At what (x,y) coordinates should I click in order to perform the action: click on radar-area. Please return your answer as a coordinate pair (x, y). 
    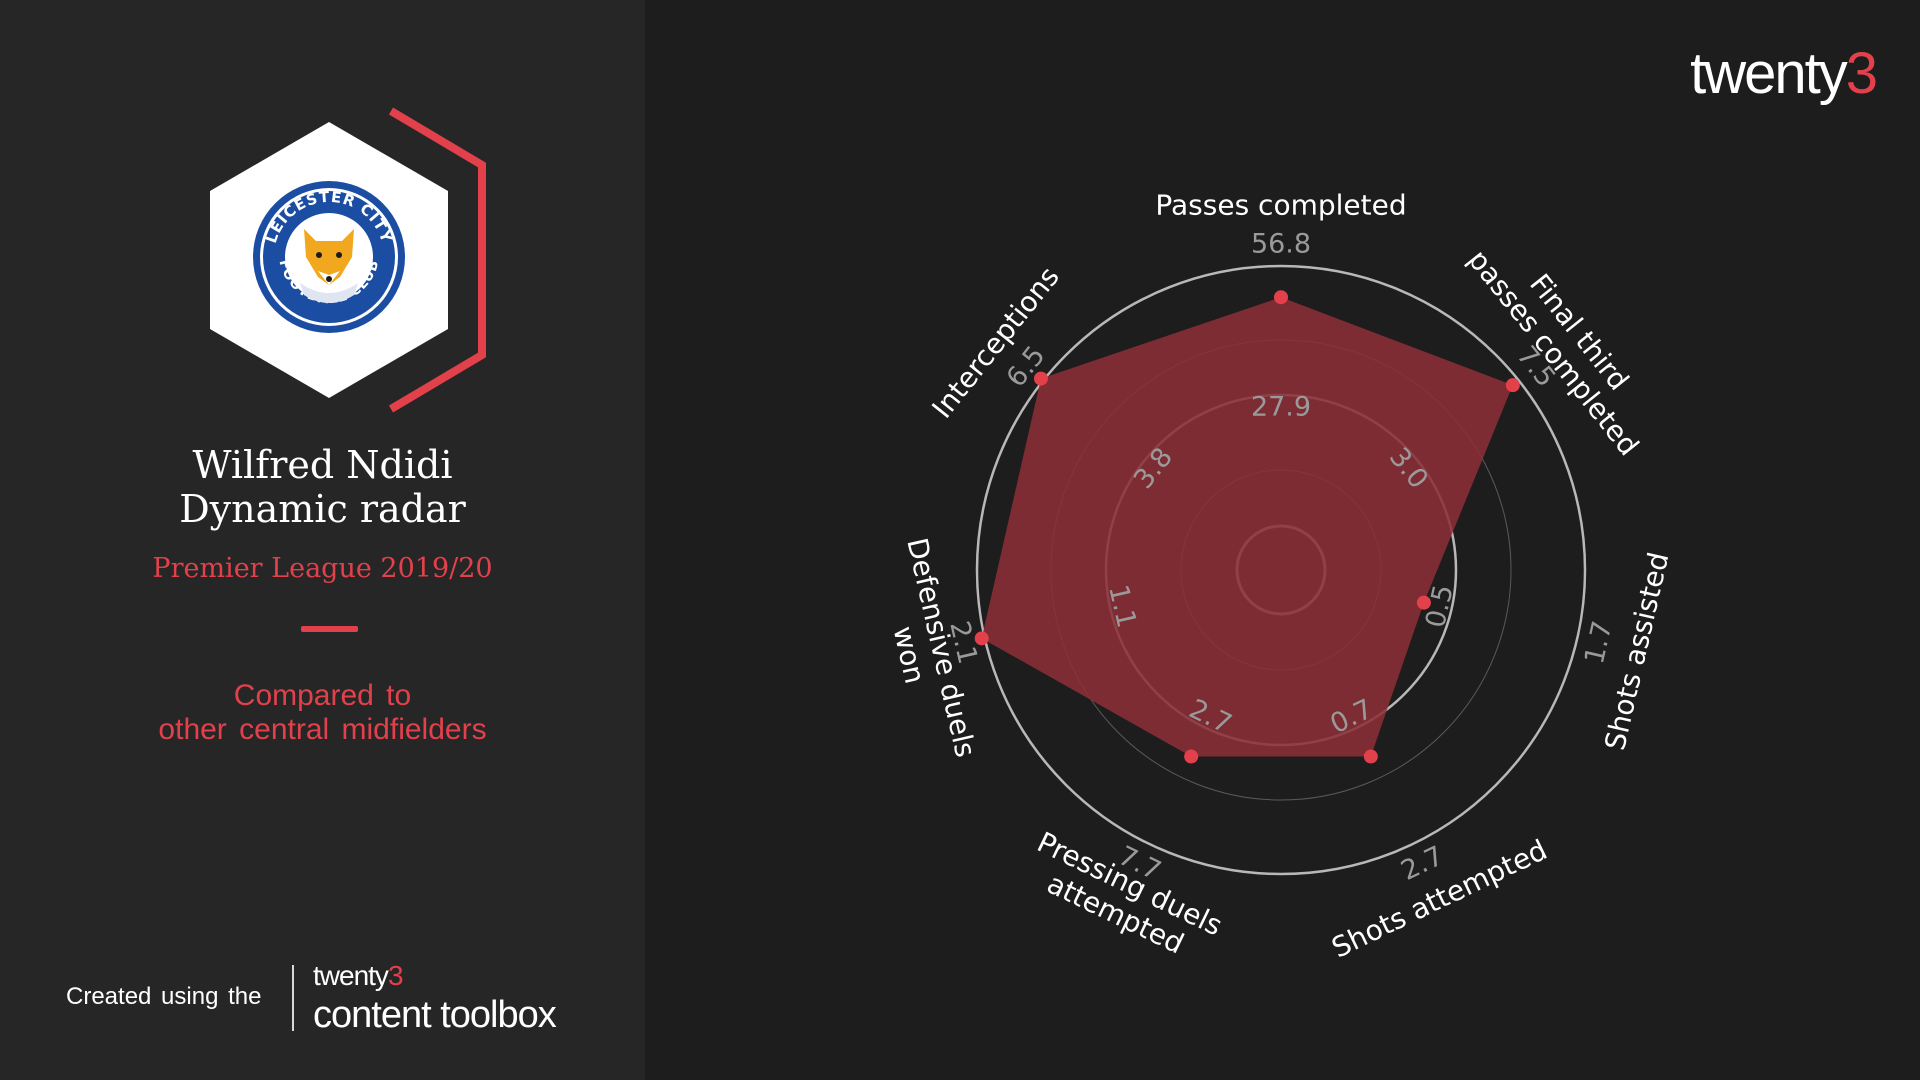
    Looking at the image, I should click on (1247, 527).